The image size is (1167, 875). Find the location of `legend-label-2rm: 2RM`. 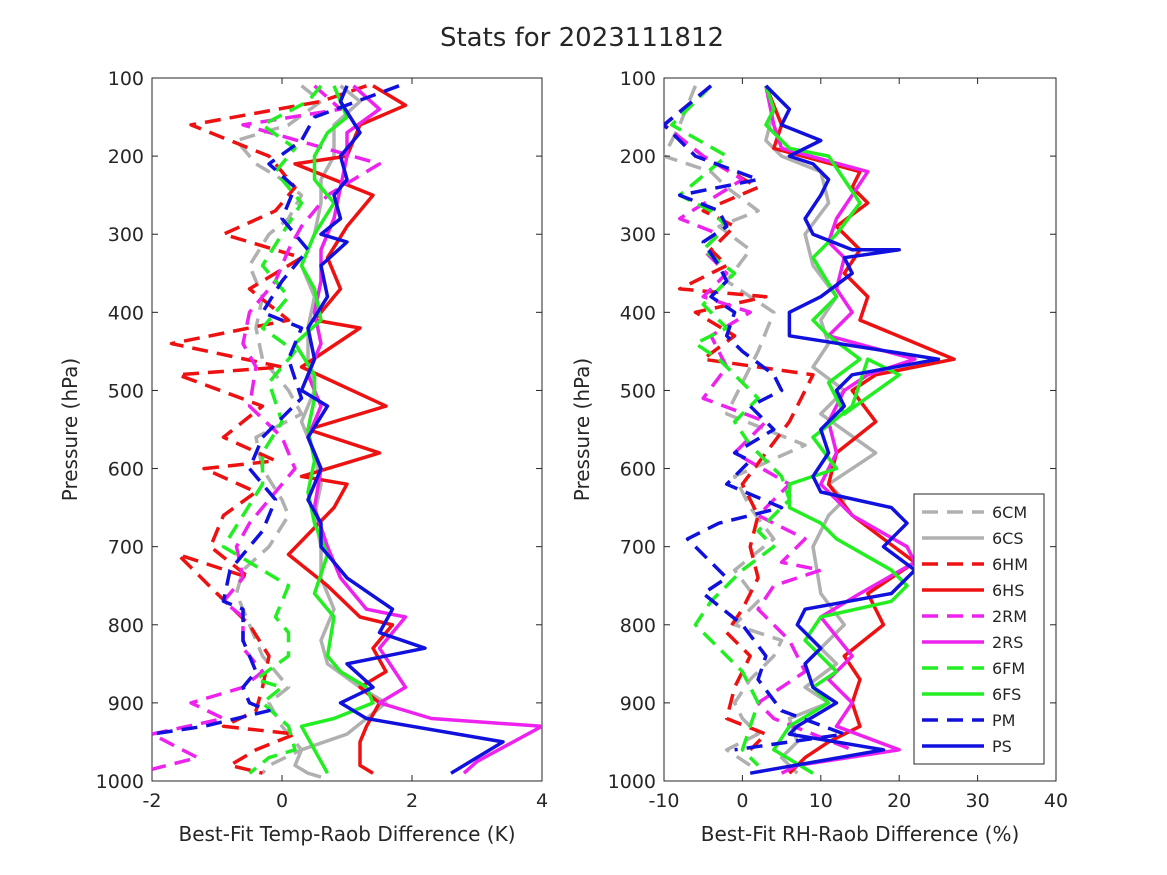

legend-label-2rm: 2RM is located at coordinates (1009, 616).